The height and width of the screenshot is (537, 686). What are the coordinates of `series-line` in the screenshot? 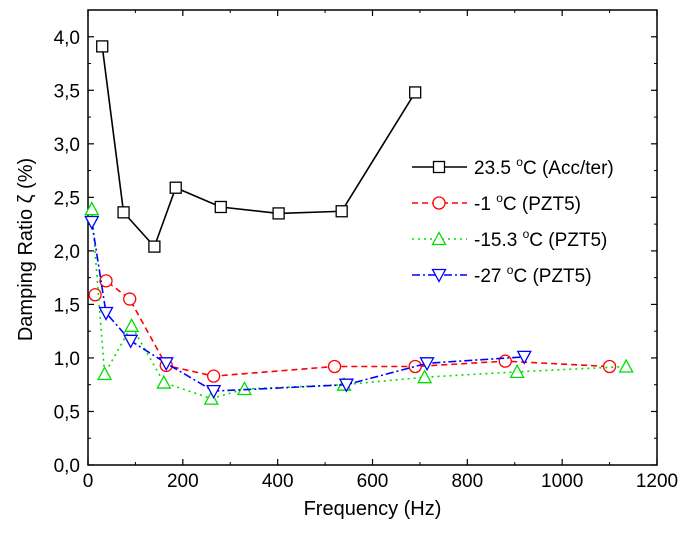 It's located at (352, 328).